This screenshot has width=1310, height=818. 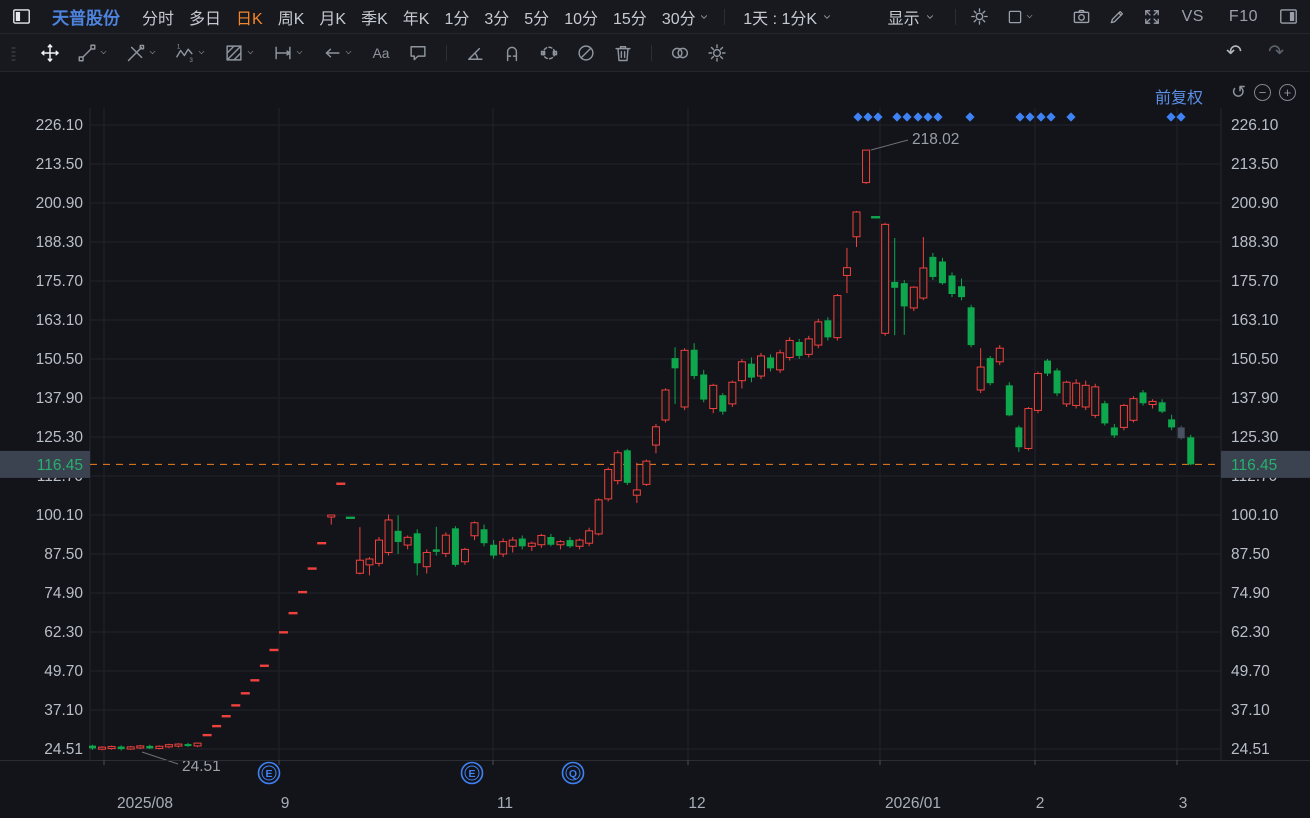 I want to click on tab-1分: 1分, so click(x=456, y=17).